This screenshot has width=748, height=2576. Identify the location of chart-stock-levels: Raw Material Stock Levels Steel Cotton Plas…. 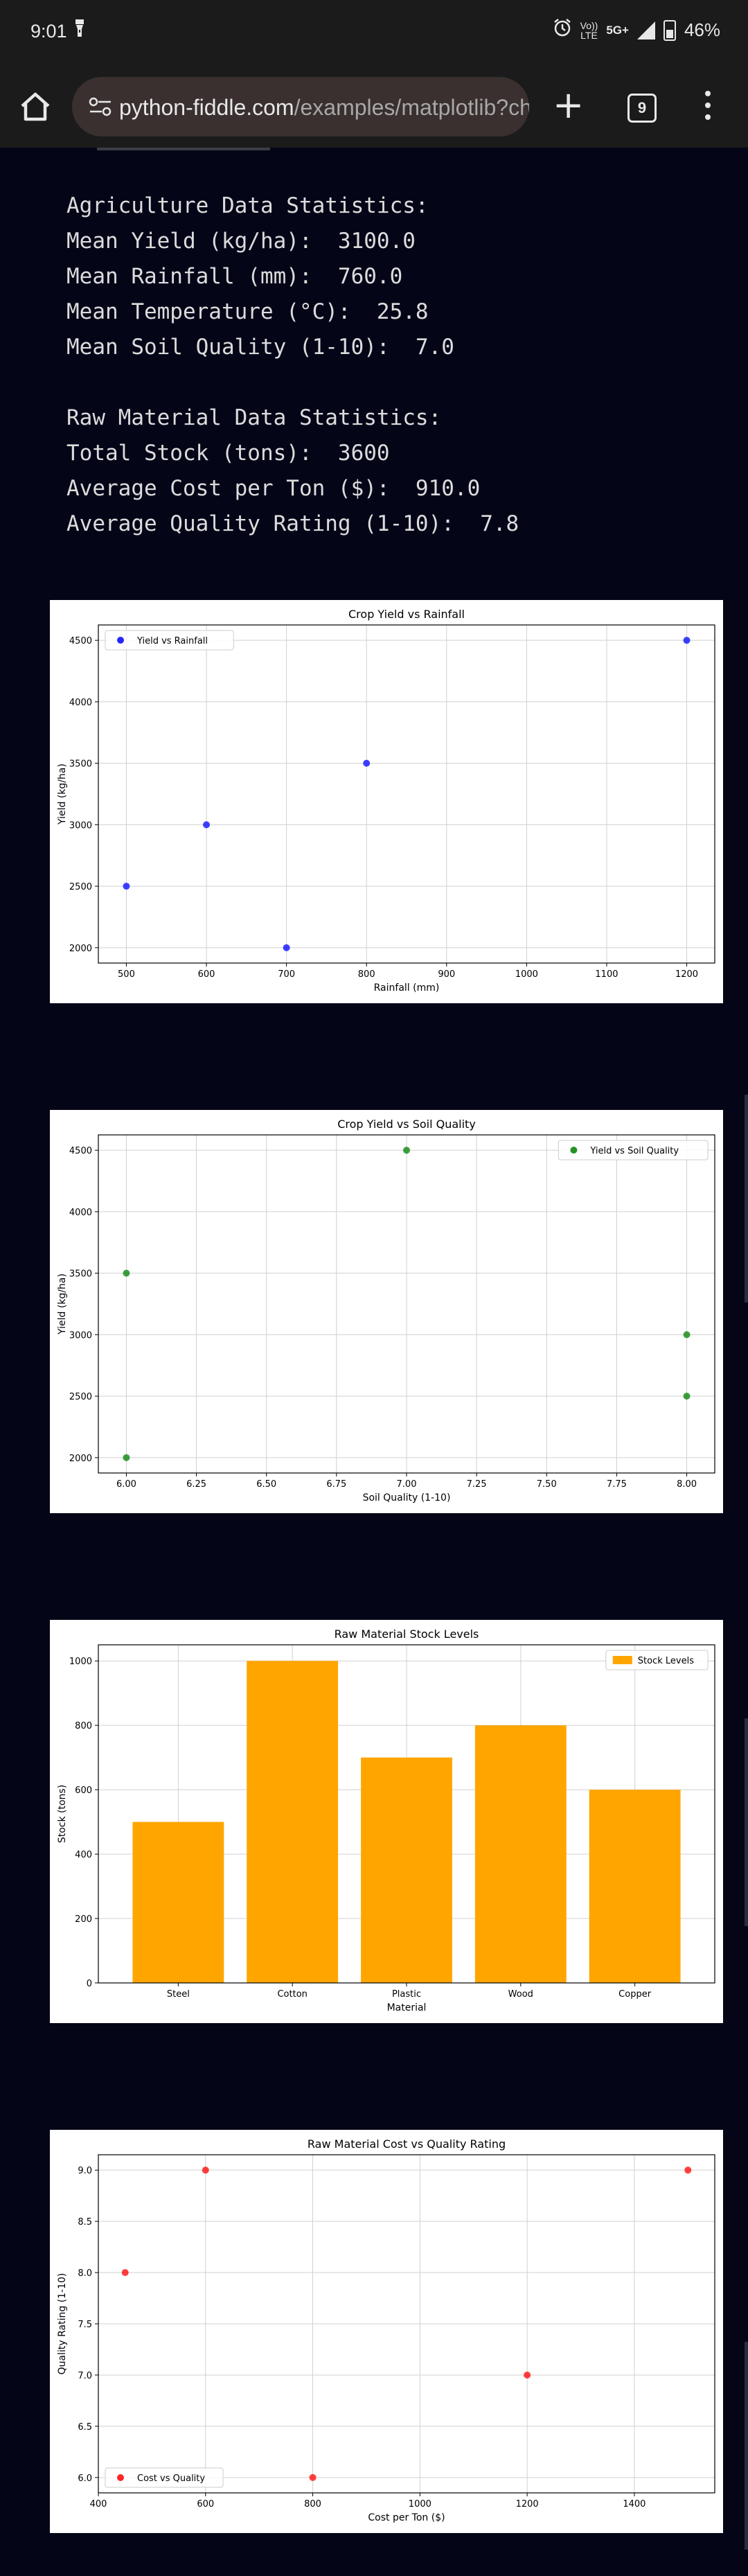
(386, 1820).